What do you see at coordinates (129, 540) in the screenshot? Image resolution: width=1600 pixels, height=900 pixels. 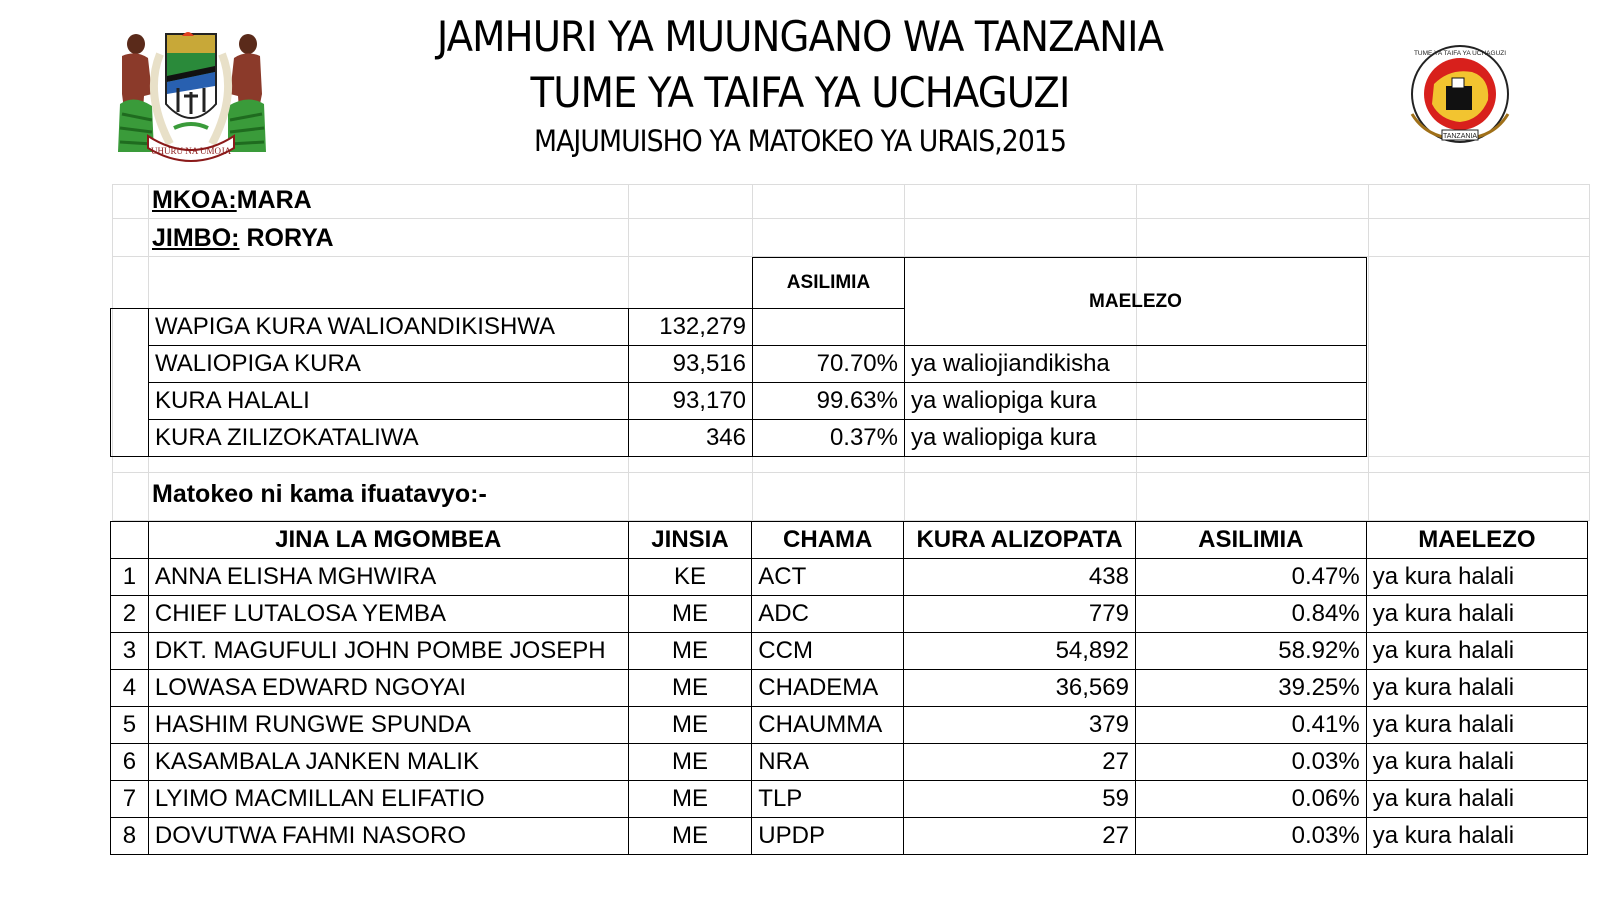 I see `header-no` at bounding box center [129, 540].